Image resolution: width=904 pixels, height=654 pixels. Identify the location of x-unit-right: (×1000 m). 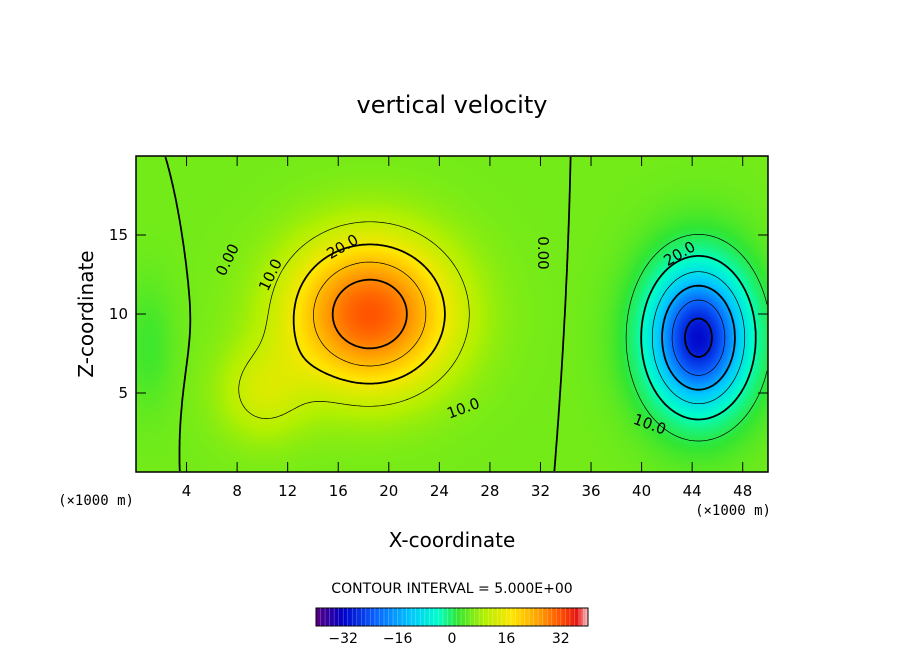
(733, 511).